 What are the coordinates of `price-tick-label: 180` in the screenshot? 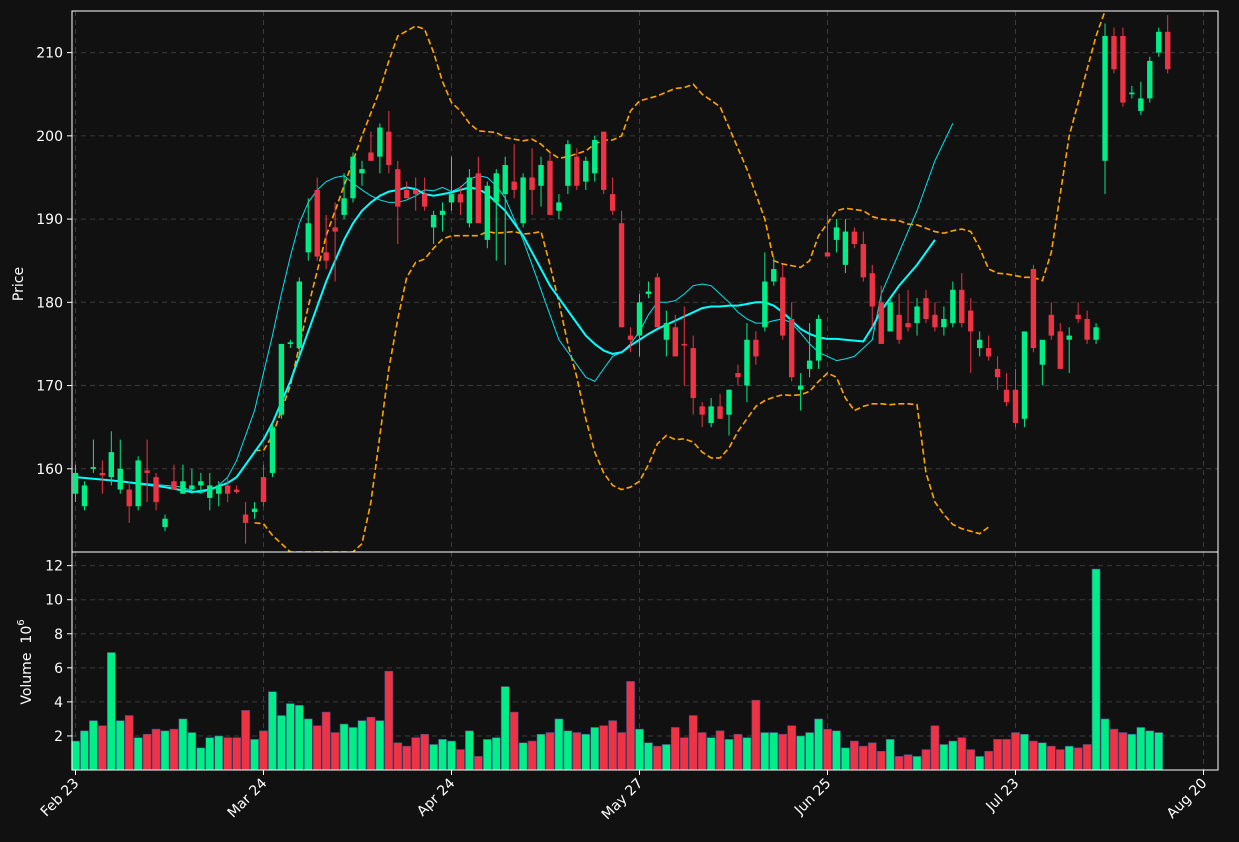 It's located at (49, 303).